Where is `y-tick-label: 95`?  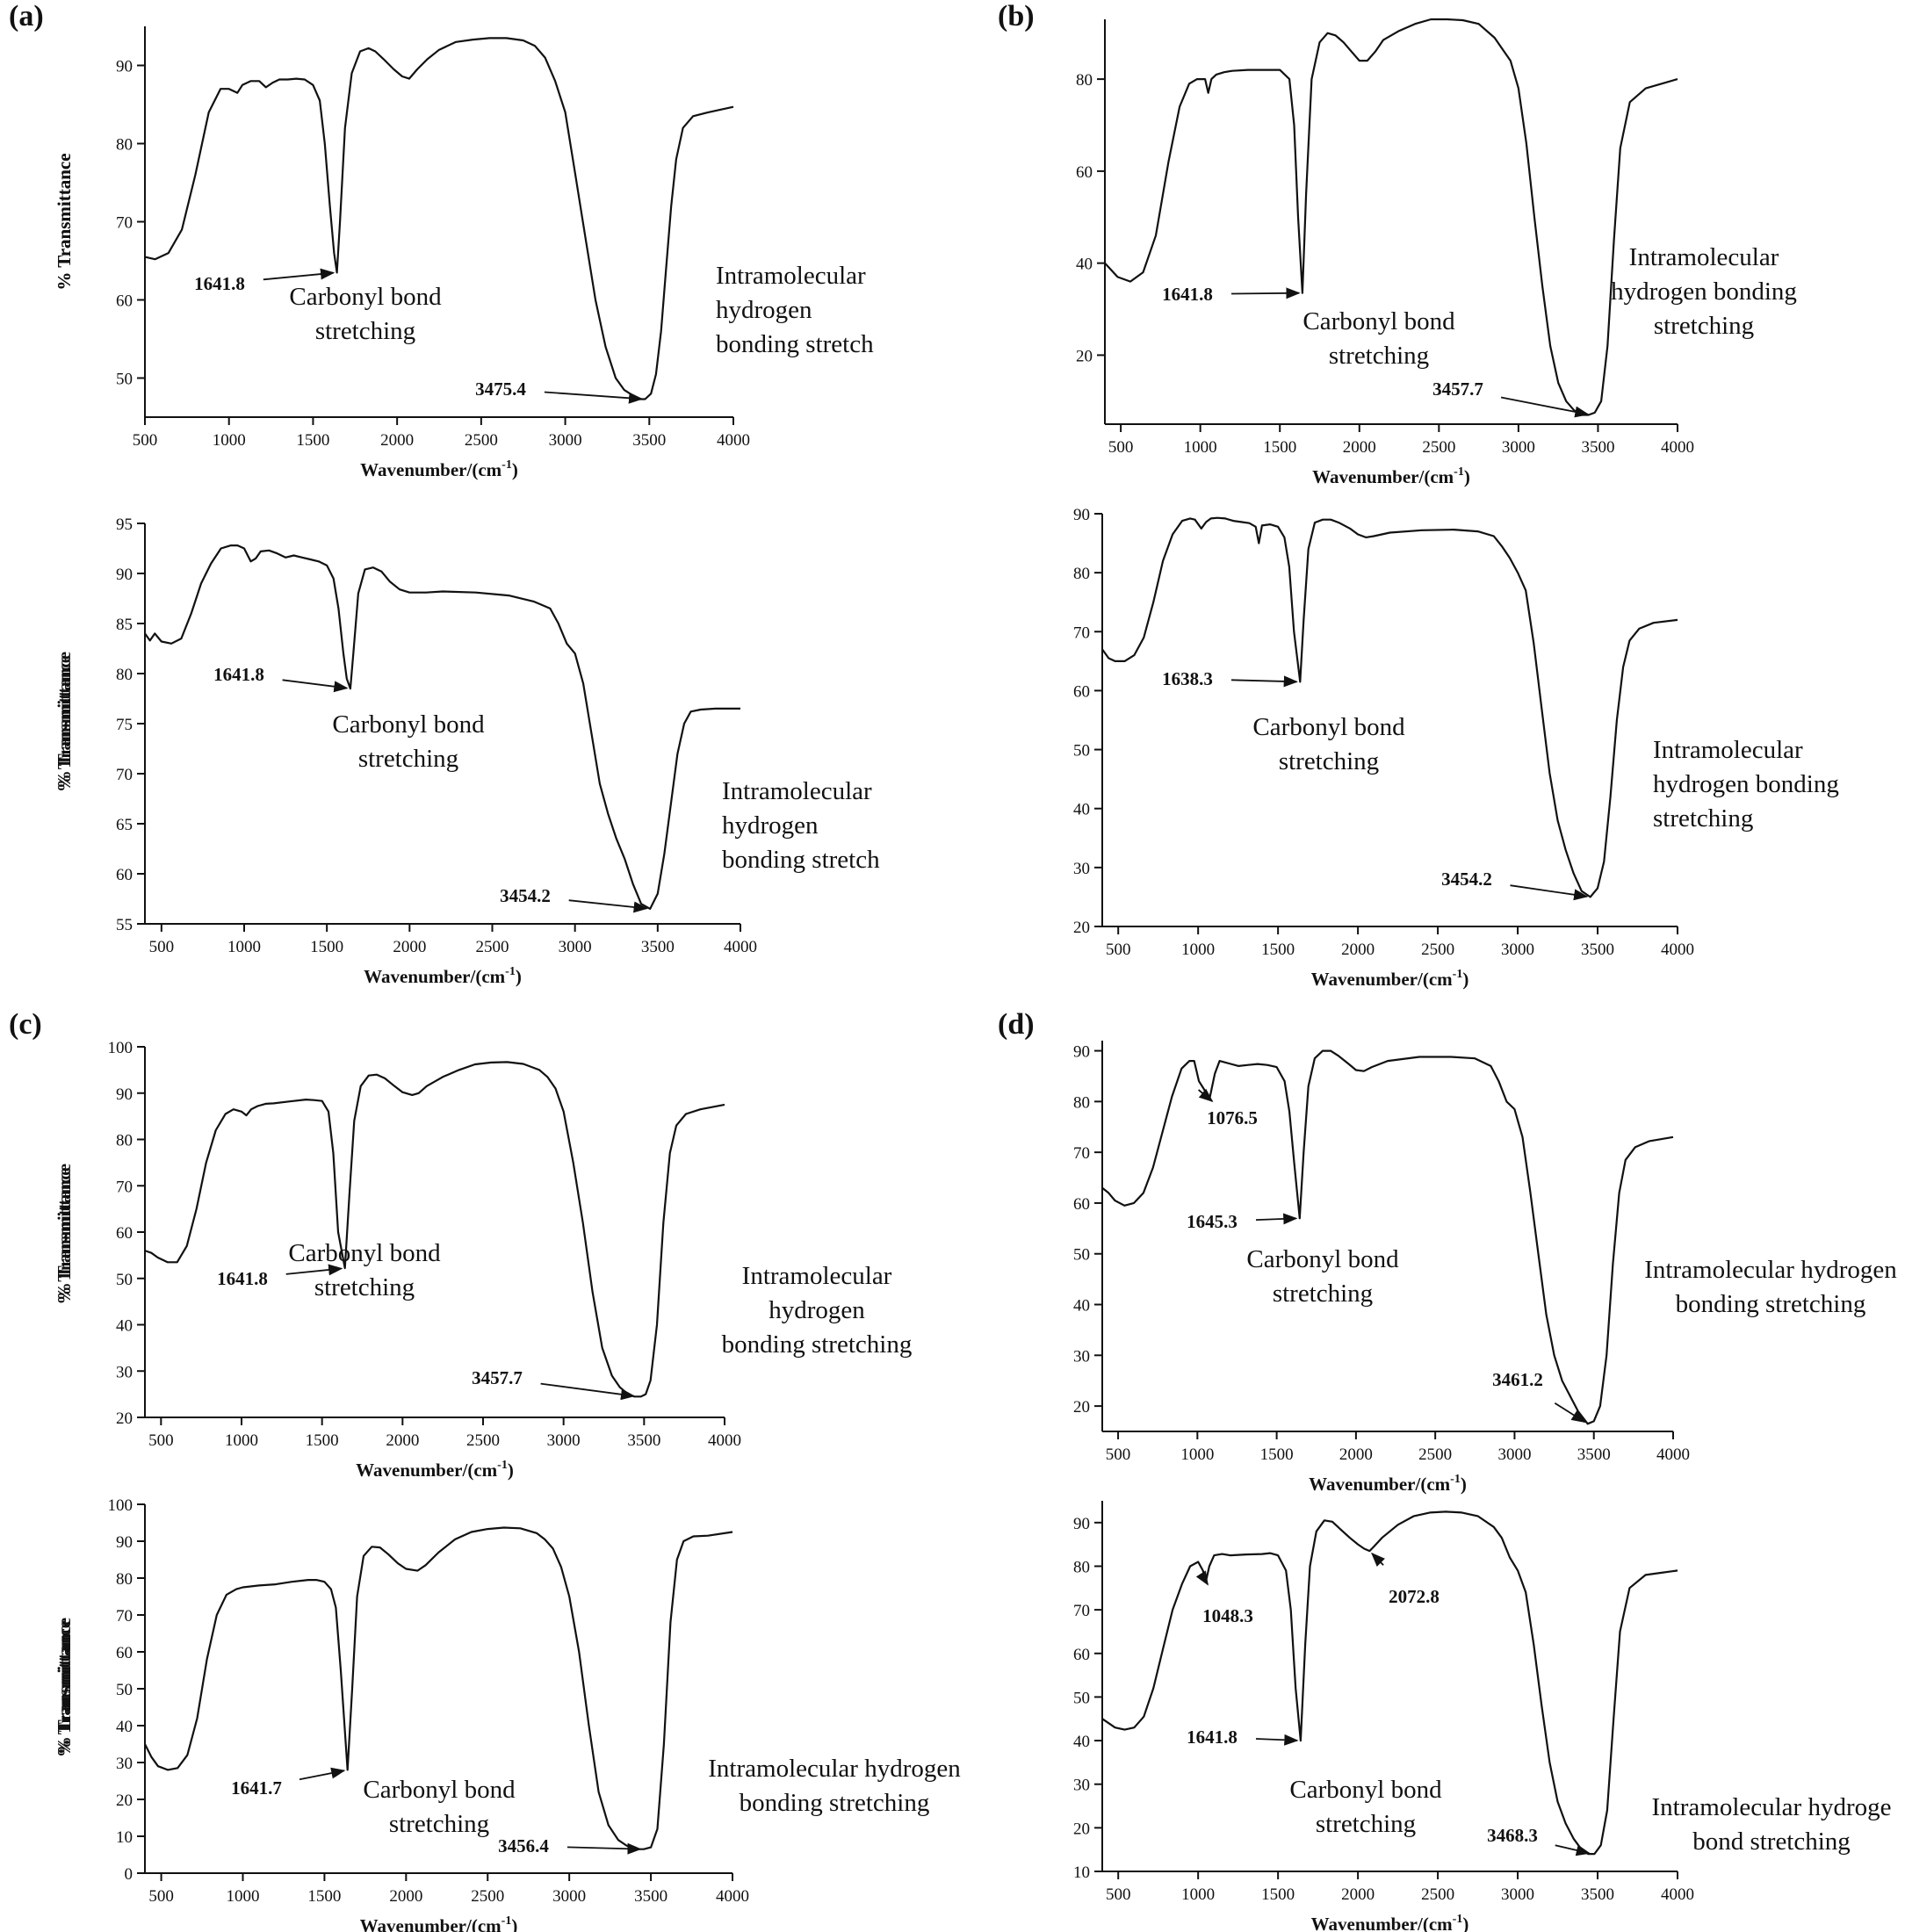 y-tick-label: 95 is located at coordinates (125, 524).